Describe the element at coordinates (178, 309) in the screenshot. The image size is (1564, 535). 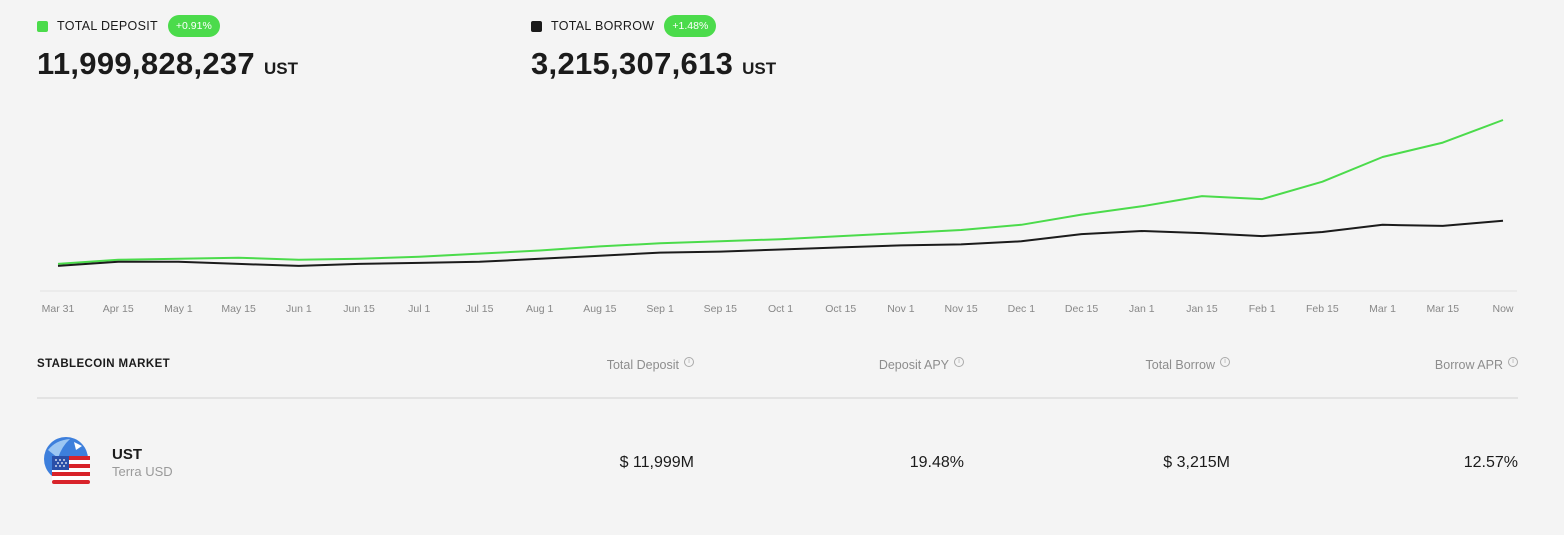
I see `x-tick-label: May 1` at that location.